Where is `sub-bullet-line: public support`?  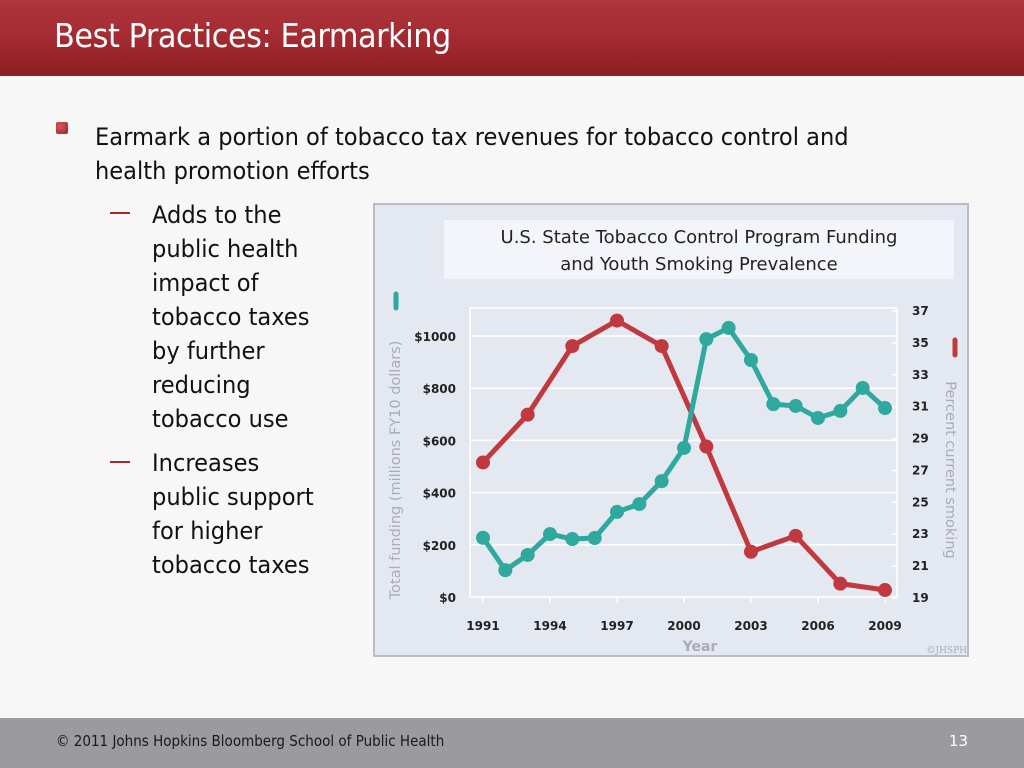 sub-bullet-line: public support is located at coordinates (233, 497).